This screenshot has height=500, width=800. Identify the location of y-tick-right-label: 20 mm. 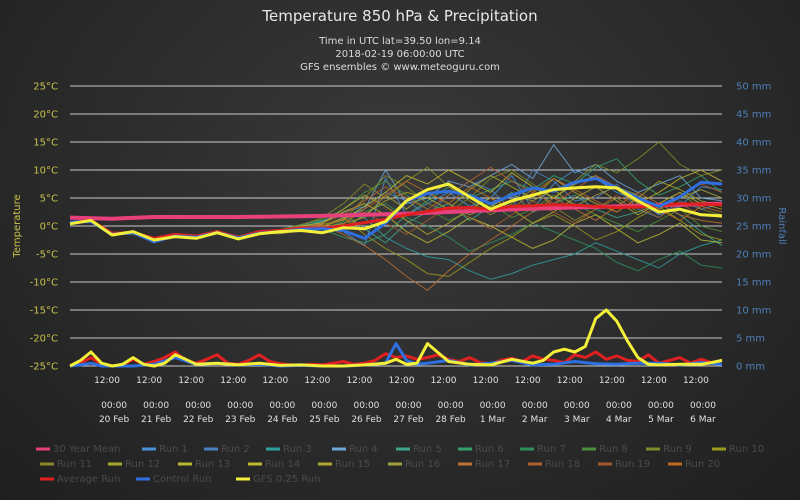
(753, 255).